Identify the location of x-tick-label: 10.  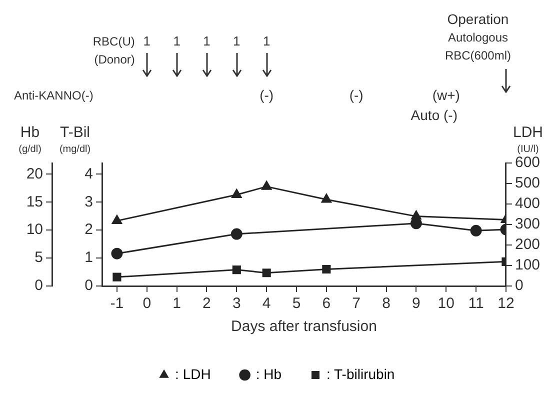
(446, 303).